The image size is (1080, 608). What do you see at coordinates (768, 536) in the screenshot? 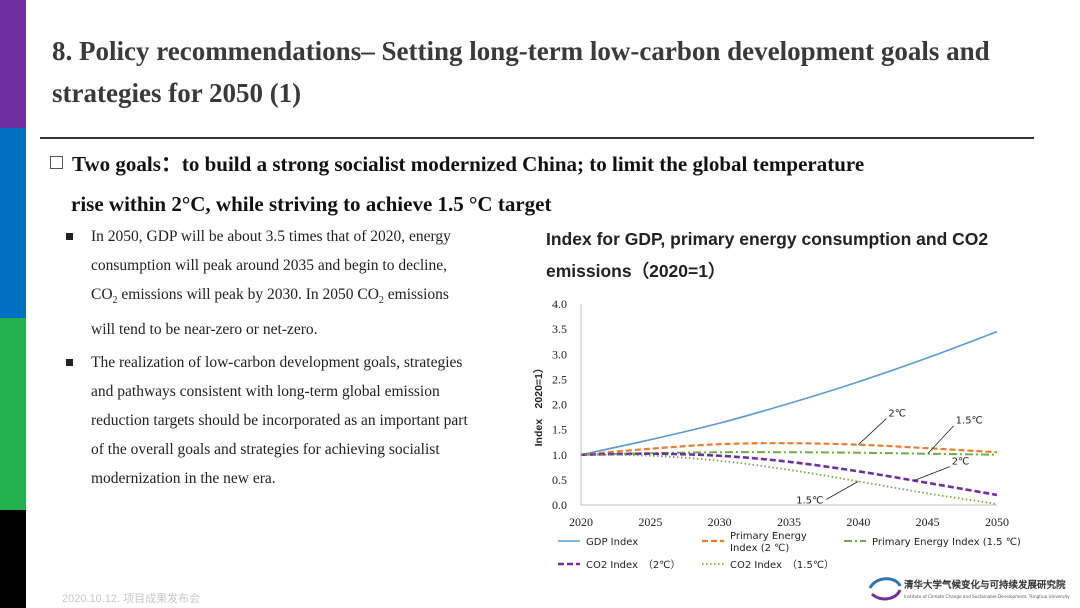
I see `legend-label: Primary Energy` at bounding box center [768, 536].